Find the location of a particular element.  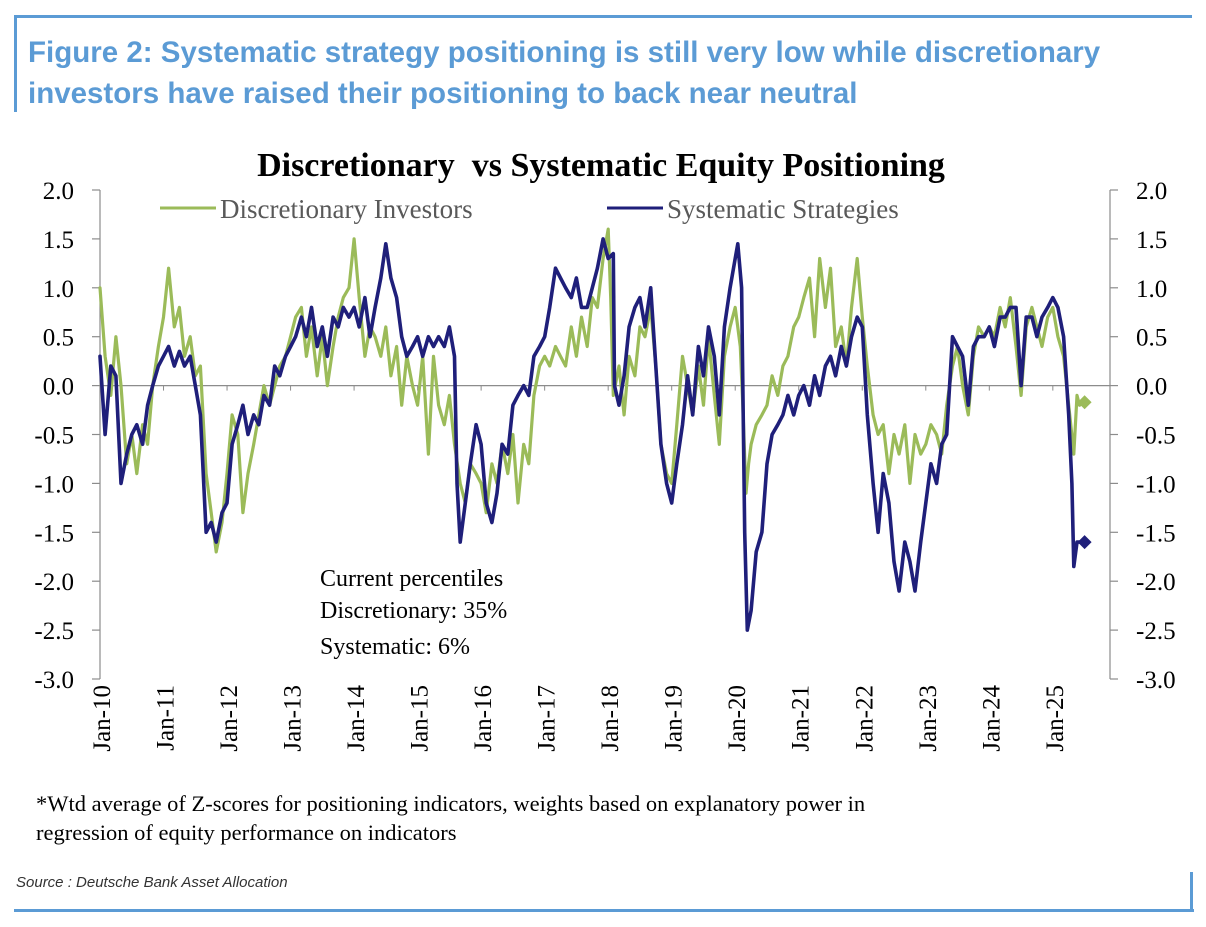

y-tick-label-left: -1.5 is located at coordinates (54, 533).